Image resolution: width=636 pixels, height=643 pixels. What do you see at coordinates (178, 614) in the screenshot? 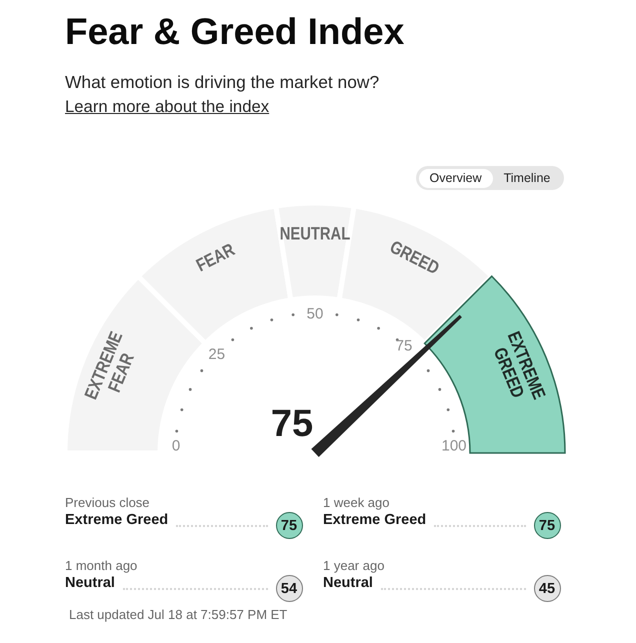
I see `text: Last updated Jul 18 at 7:59:57 PM ET` at bounding box center [178, 614].